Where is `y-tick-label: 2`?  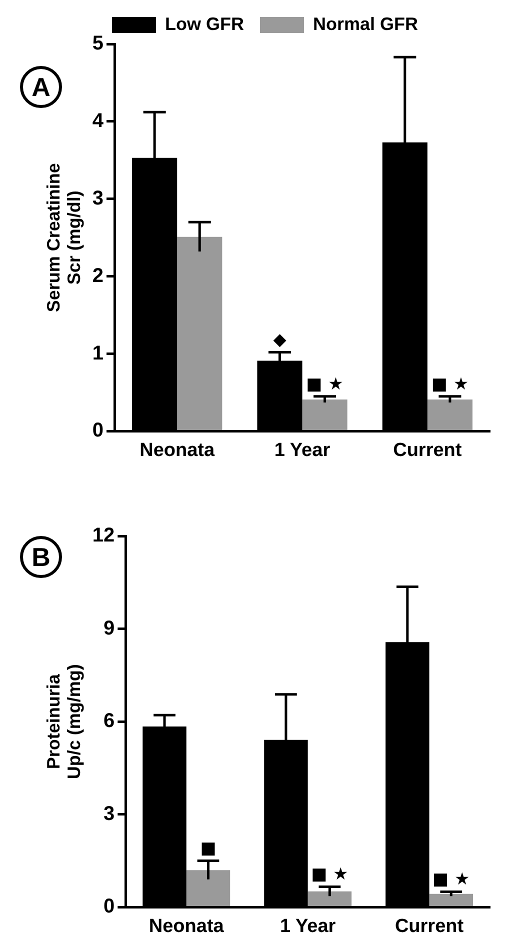 y-tick-label: 2 is located at coordinates (98, 275).